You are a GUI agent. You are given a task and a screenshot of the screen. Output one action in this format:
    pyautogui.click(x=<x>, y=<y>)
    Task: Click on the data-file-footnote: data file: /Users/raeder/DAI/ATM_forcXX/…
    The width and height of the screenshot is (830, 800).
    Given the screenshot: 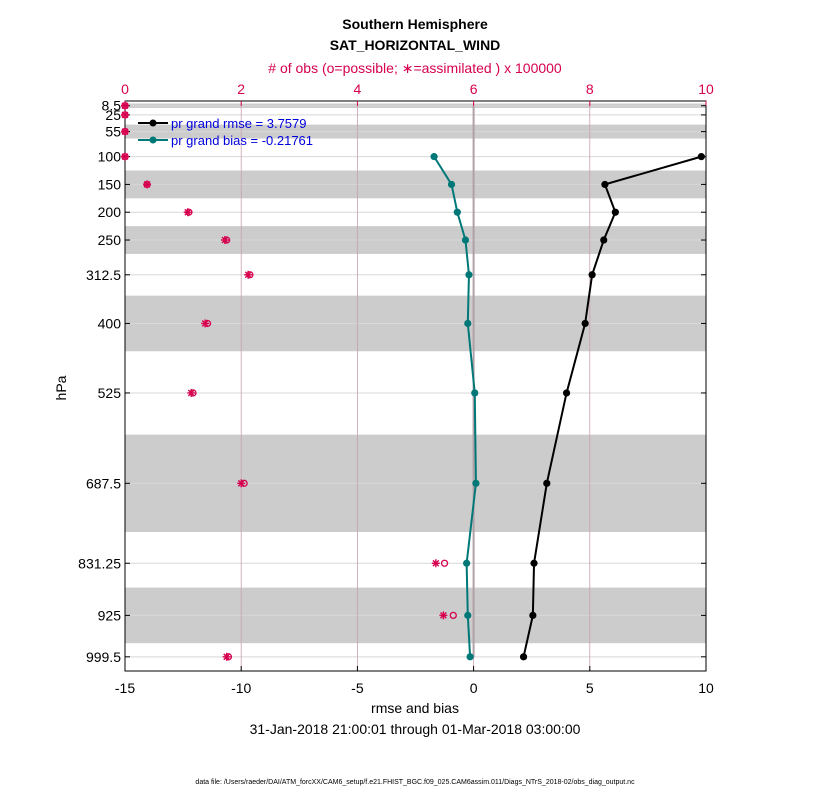 What is the action you would take?
    pyautogui.click(x=415, y=782)
    